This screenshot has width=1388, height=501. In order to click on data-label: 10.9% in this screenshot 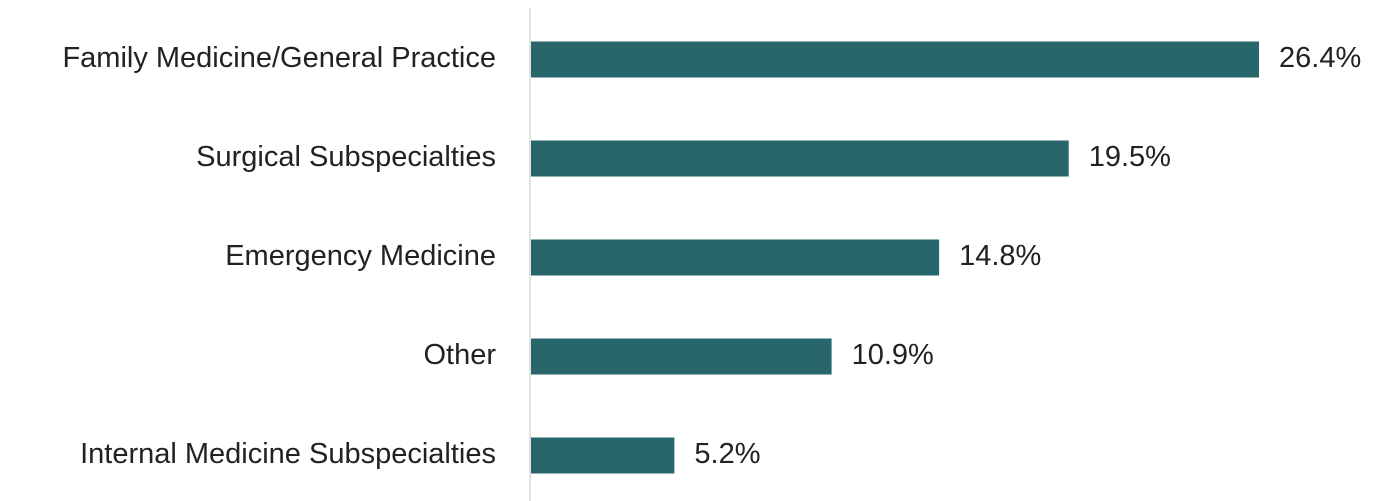, I will do `click(893, 355)`.